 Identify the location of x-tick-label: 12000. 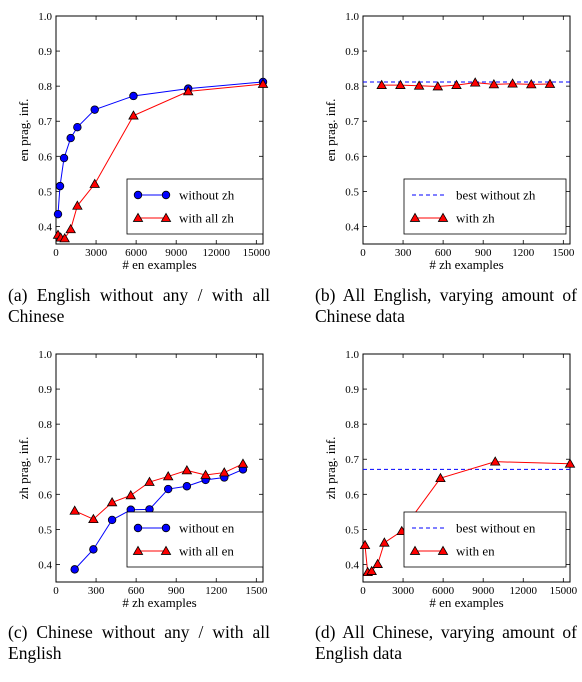
(217, 253).